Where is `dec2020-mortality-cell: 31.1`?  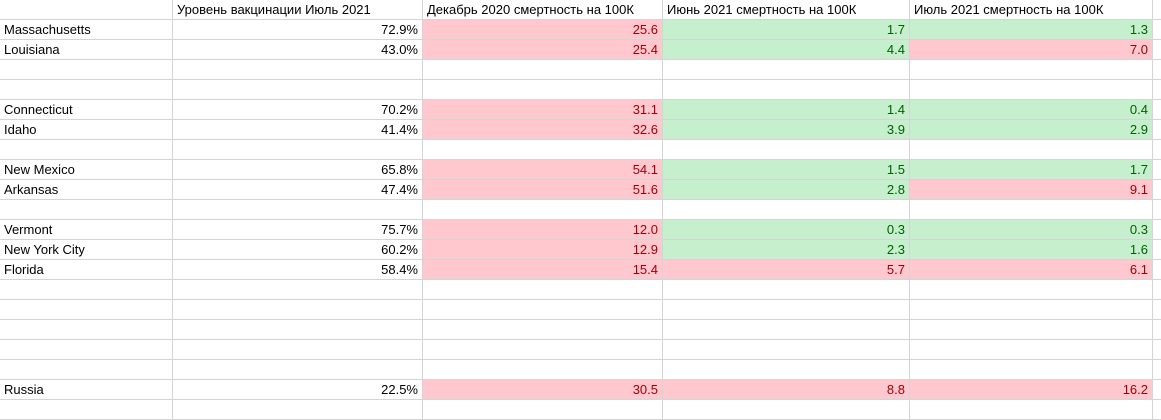 dec2020-mortality-cell: 31.1 is located at coordinates (543, 110).